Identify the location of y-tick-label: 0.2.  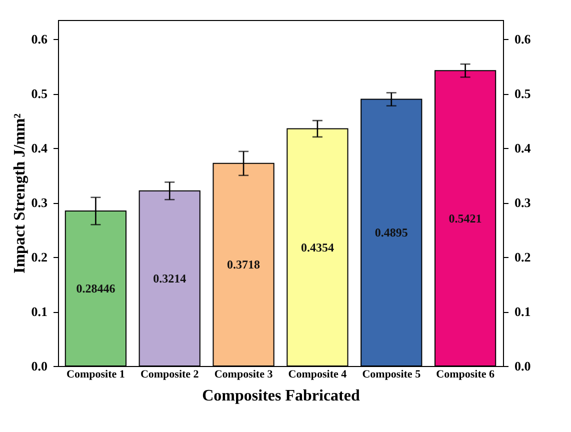
(39, 257).